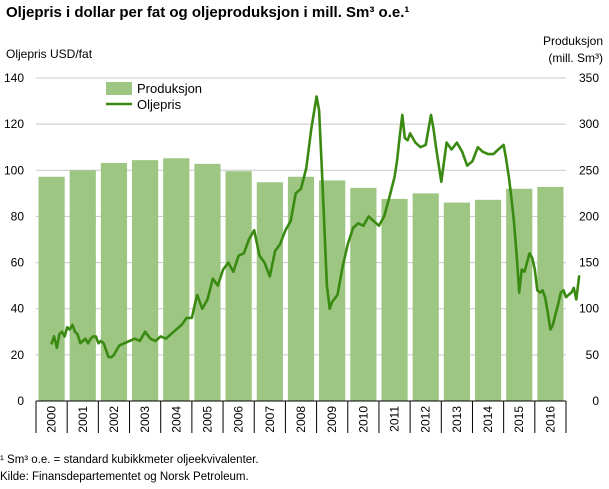 This screenshot has width=609, height=489. I want to click on x-tick-label-2007: 2007, so click(270, 419).